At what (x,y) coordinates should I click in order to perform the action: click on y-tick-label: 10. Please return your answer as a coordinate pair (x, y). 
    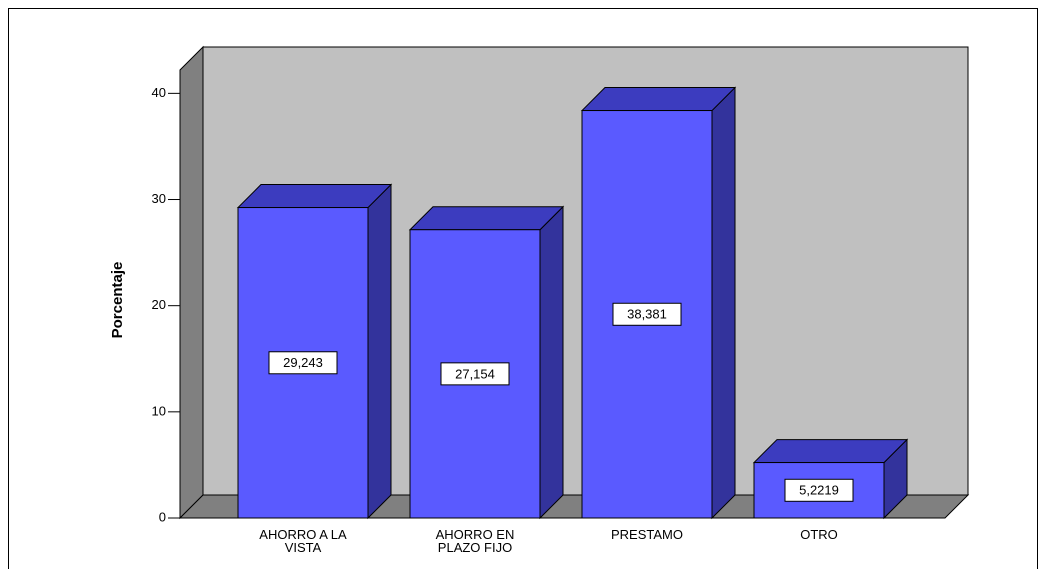
    Looking at the image, I should click on (159, 410).